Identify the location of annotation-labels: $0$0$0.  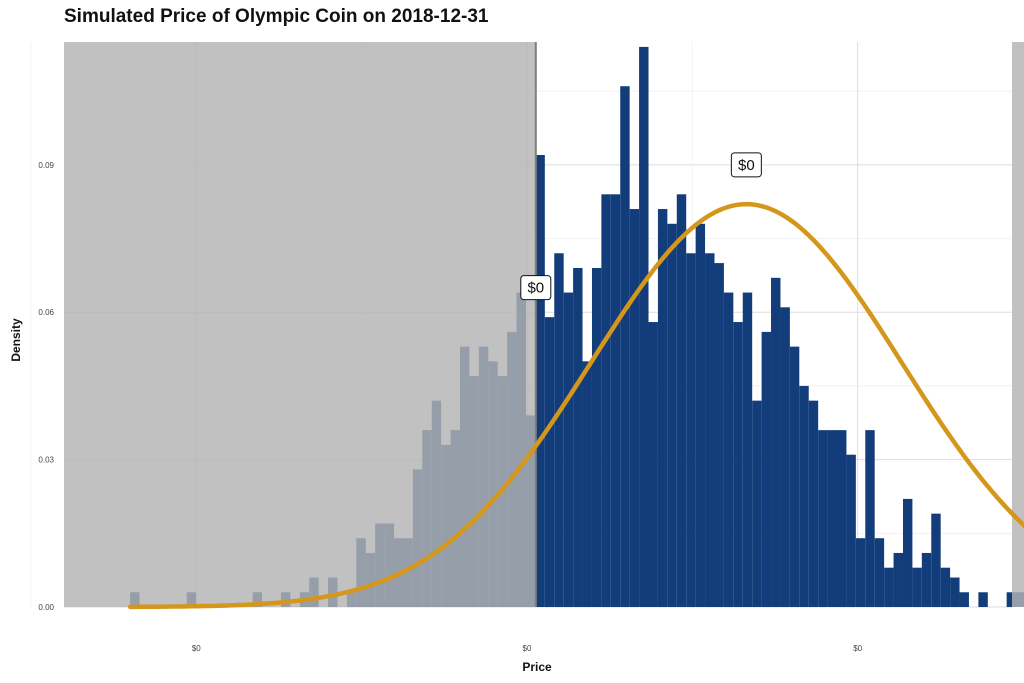
(641, 226).